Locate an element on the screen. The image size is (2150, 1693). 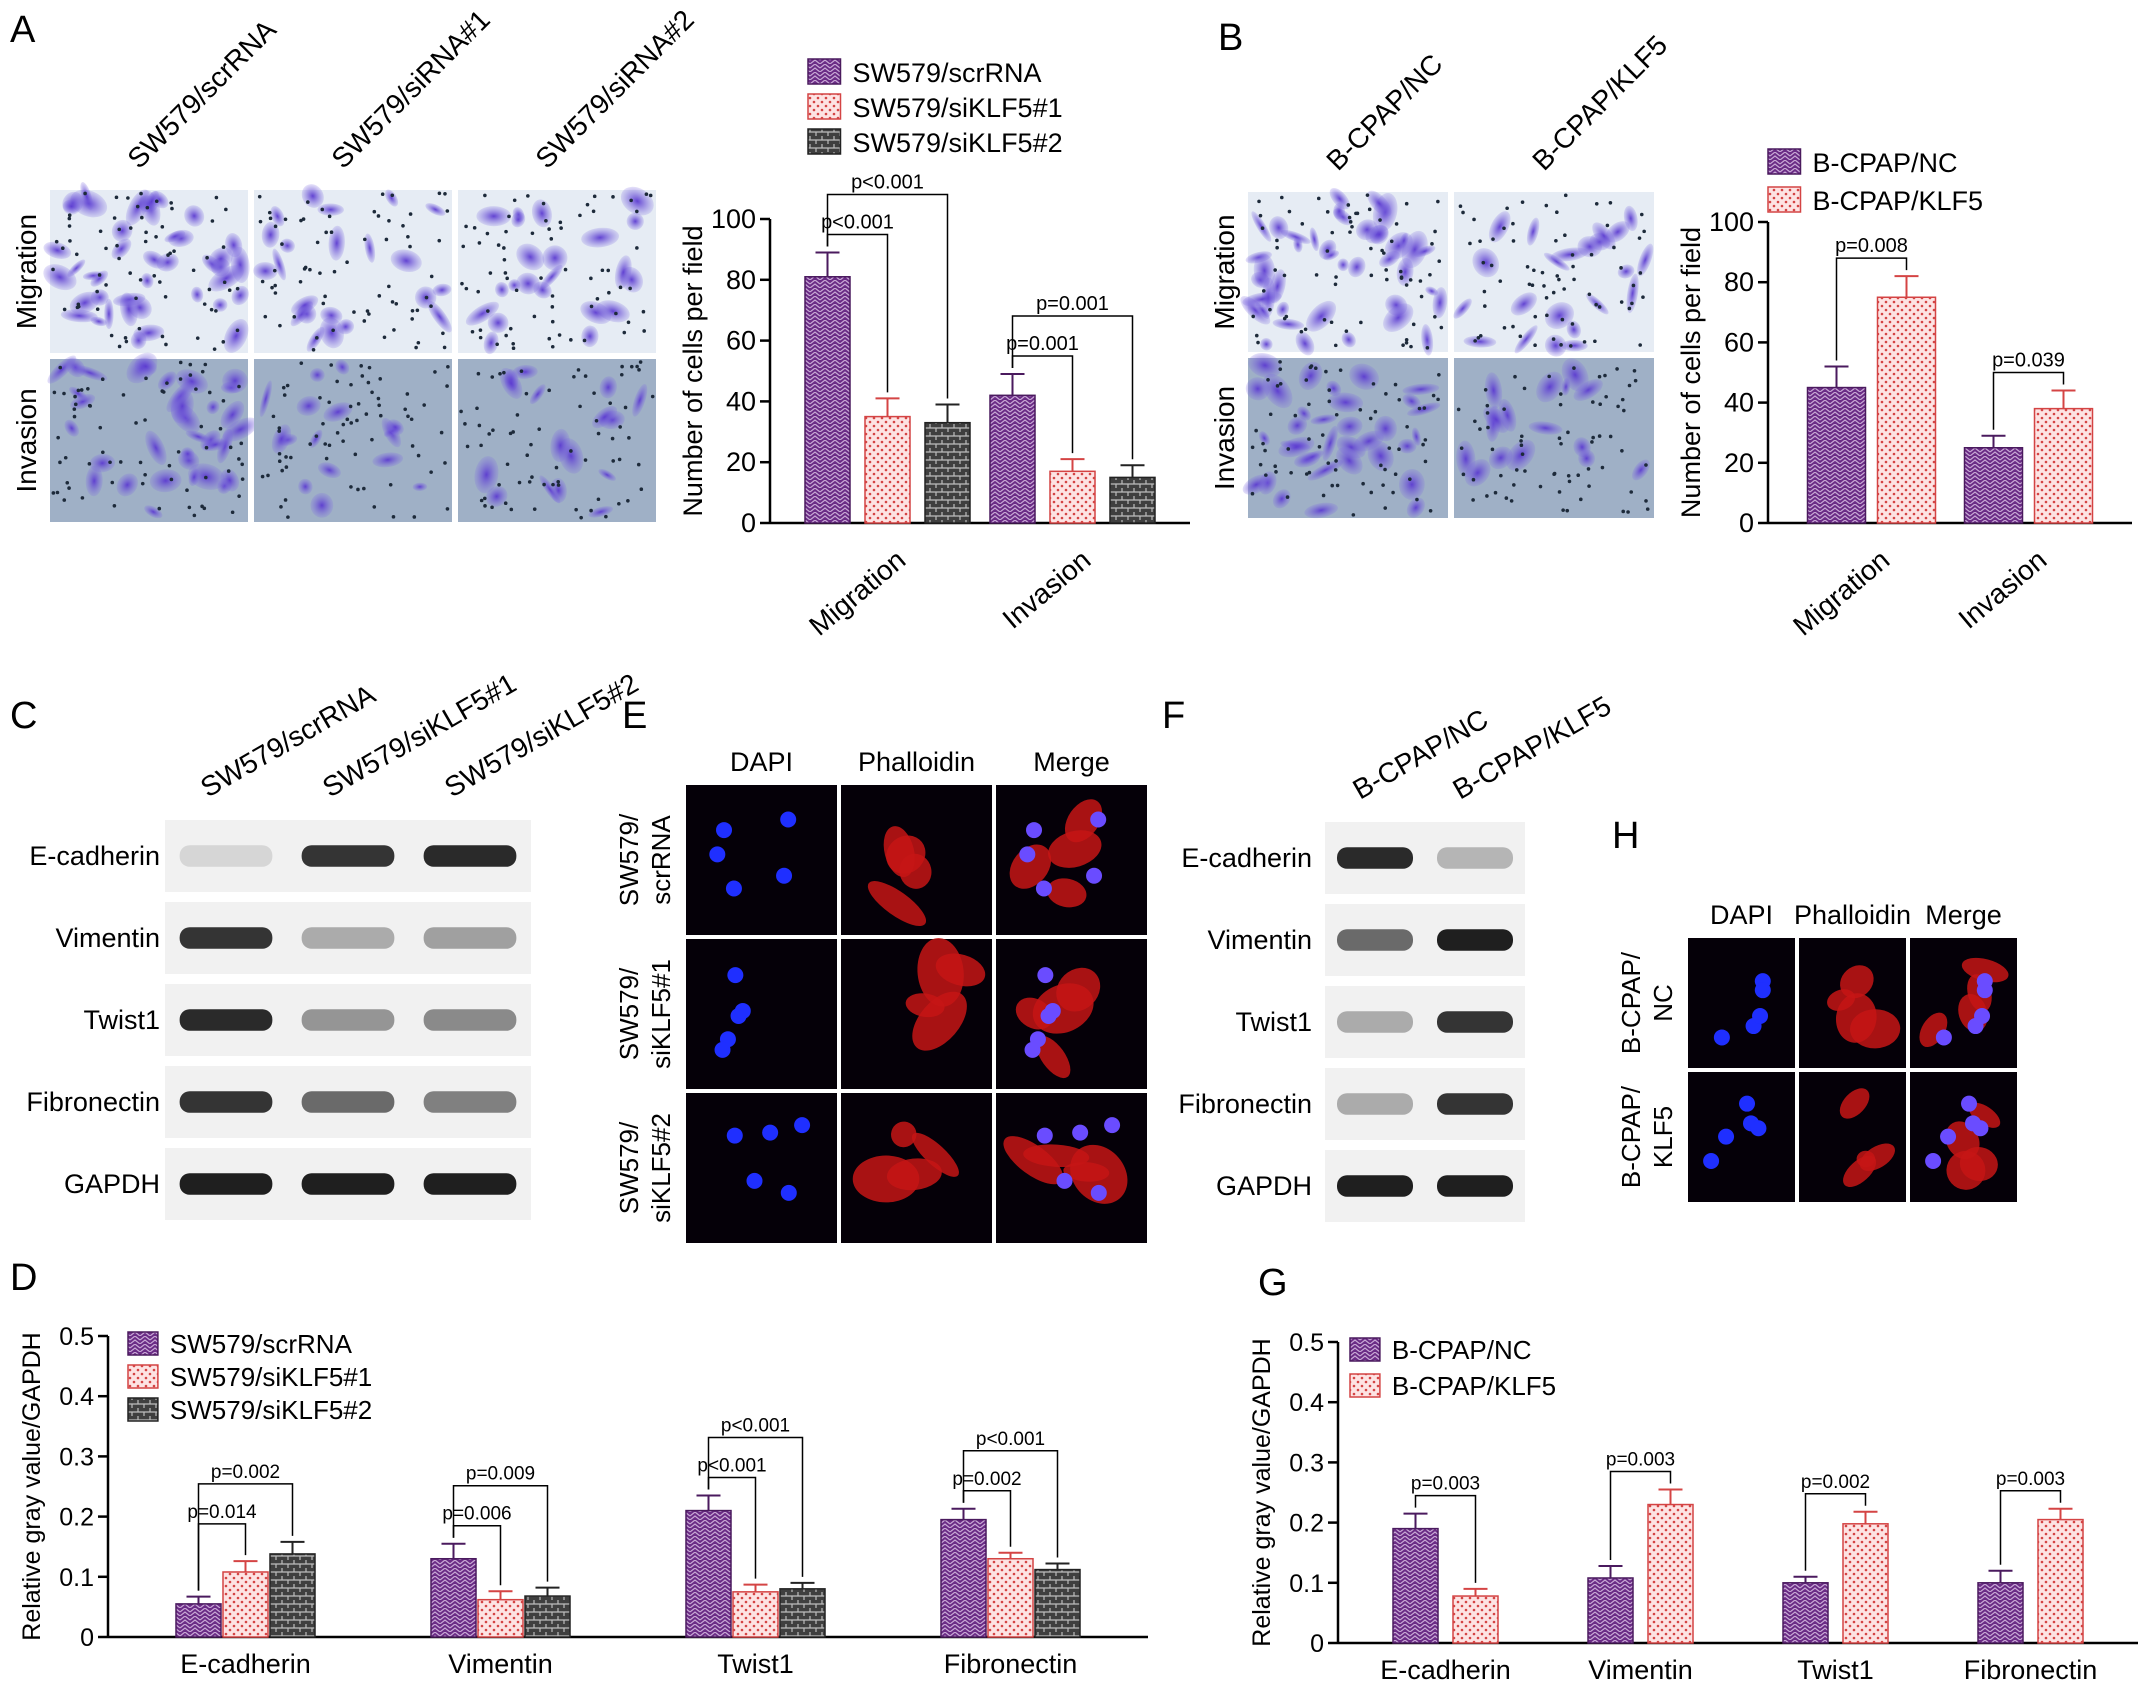
p-value-annotation: p=0.014 is located at coordinates (222, 1512).